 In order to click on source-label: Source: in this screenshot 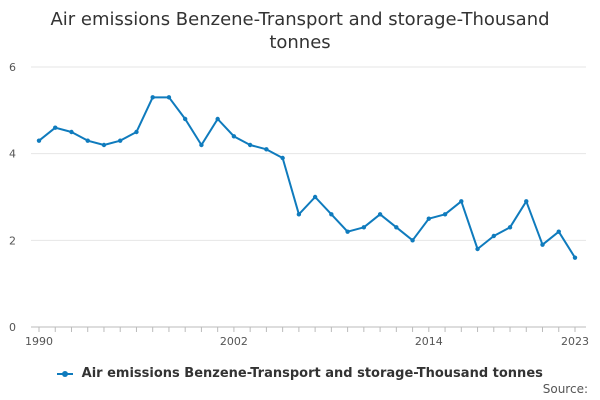, I will do `click(565, 389)`.